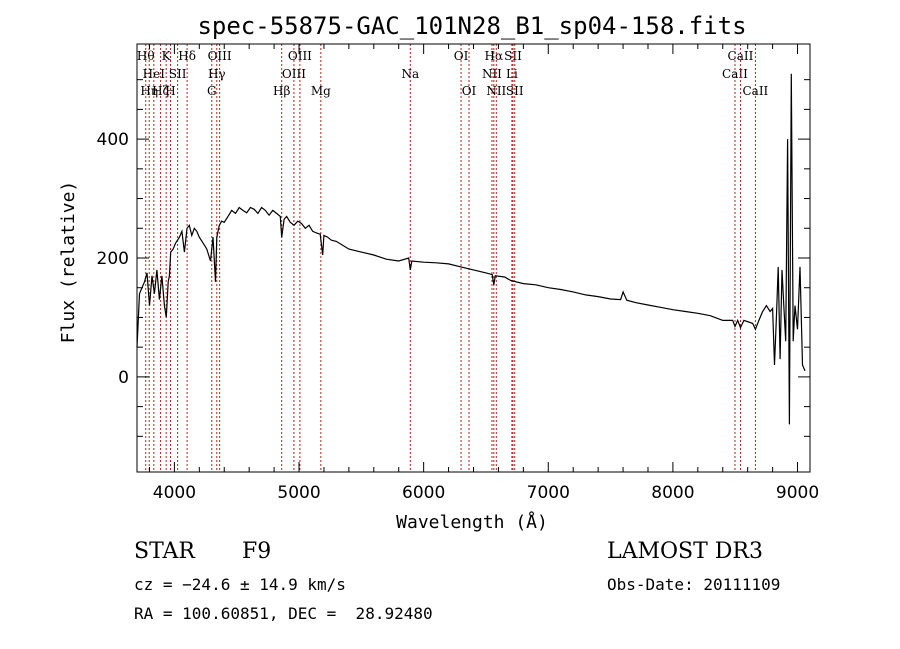  What do you see at coordinates (123, 378) in the screenshot?
I see `y-tick-label-0: 0` at bounding box center [123, 378].